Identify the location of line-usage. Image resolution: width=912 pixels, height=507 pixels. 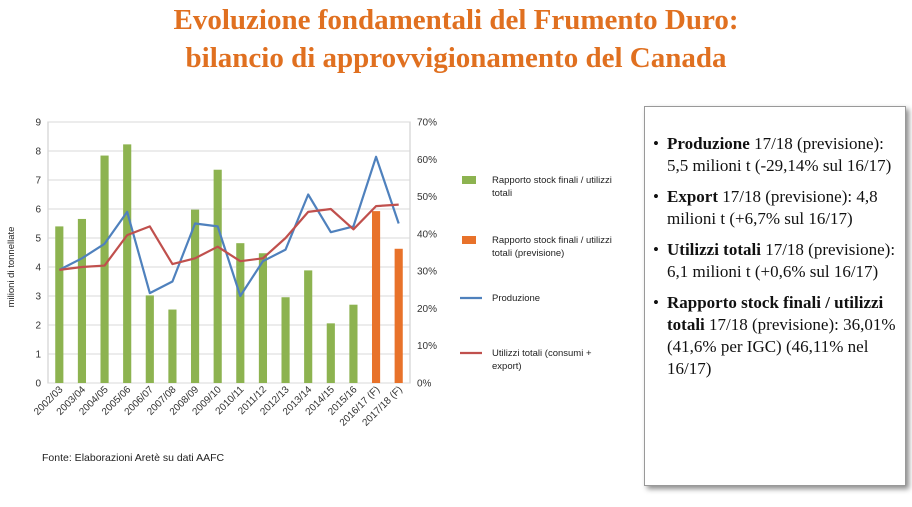
(229, 237).